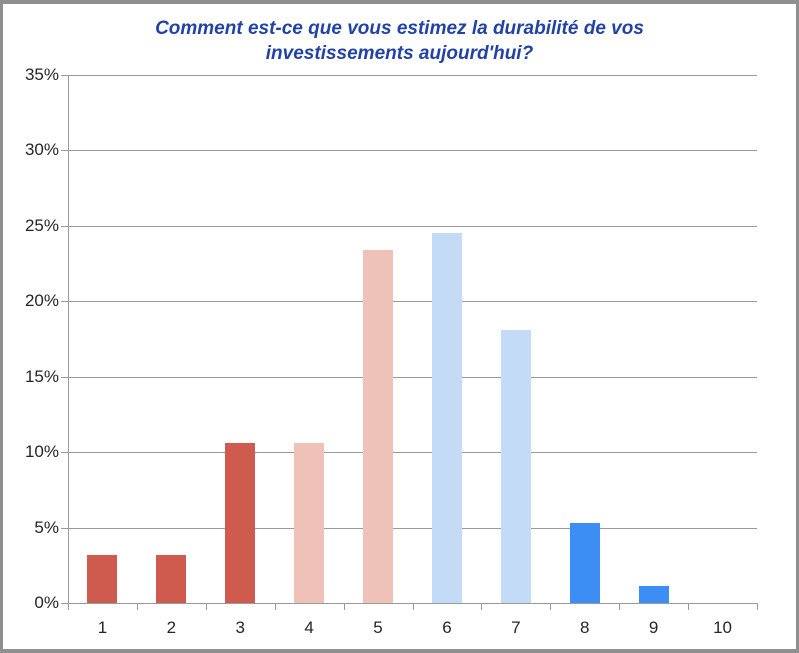 The image size is (799, 653). I want to click on y-axis-label-25%: 25%, so click(41, 225).